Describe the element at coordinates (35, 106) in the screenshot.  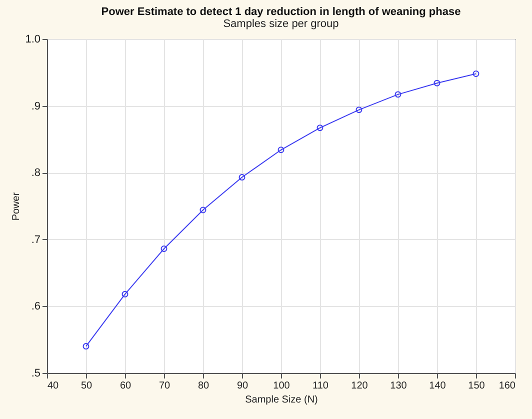
I see `y-tick-label: .9` at that location.